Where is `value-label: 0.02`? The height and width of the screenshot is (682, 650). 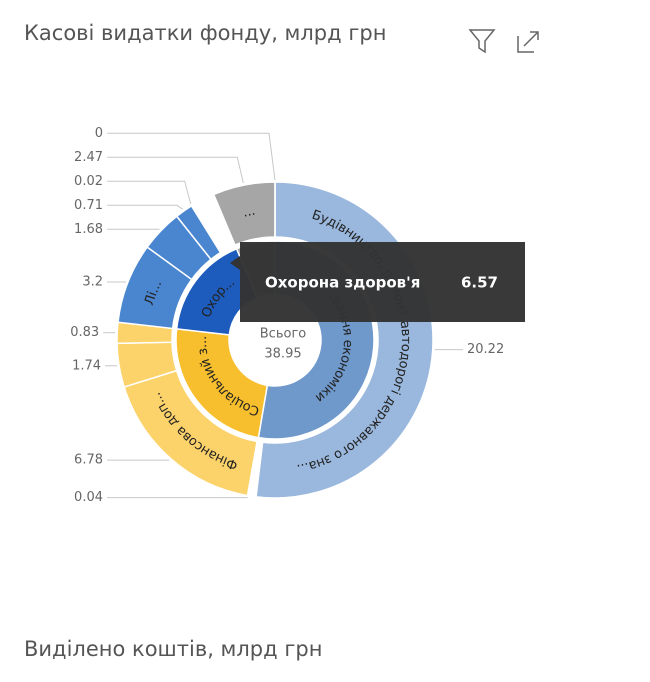
value-label: 0.02 is located at coordinates (88, 181).